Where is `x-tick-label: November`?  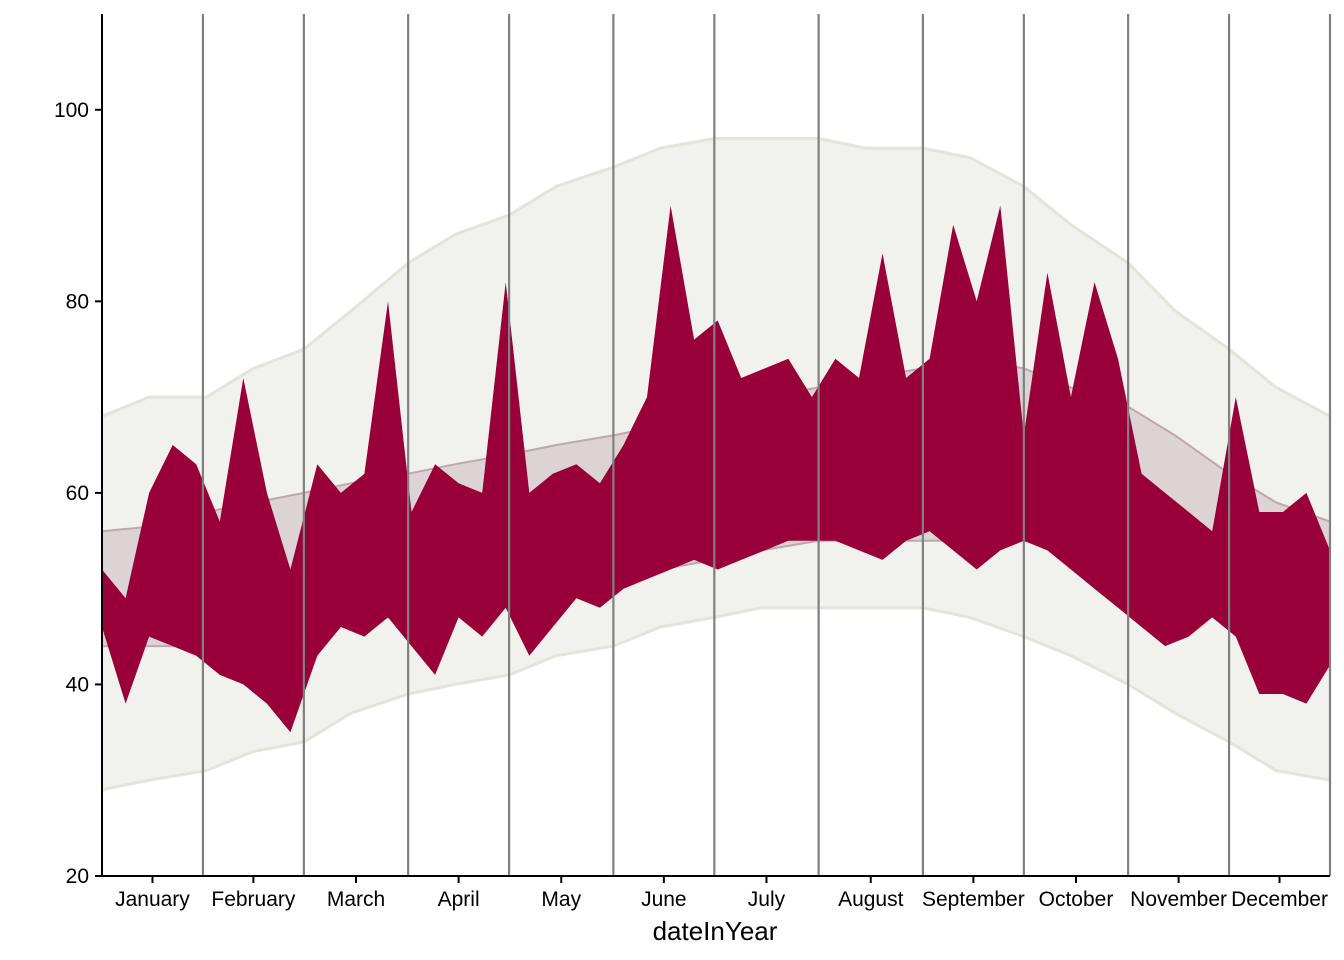 x-tick-label: November is located at coordinates (1178, 899).